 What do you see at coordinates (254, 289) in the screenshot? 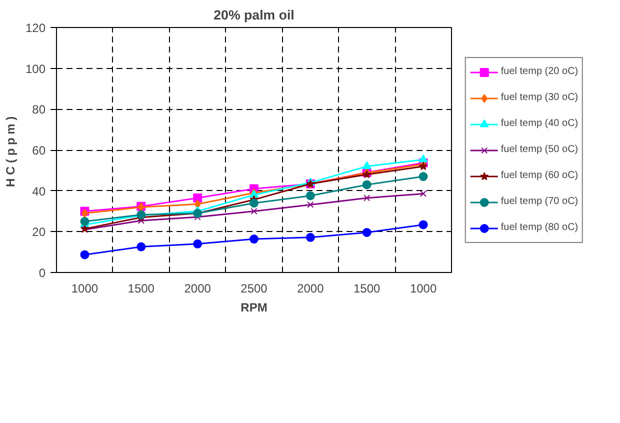
I see `x-tick-label: 2500` at bounding box center [254, 289].